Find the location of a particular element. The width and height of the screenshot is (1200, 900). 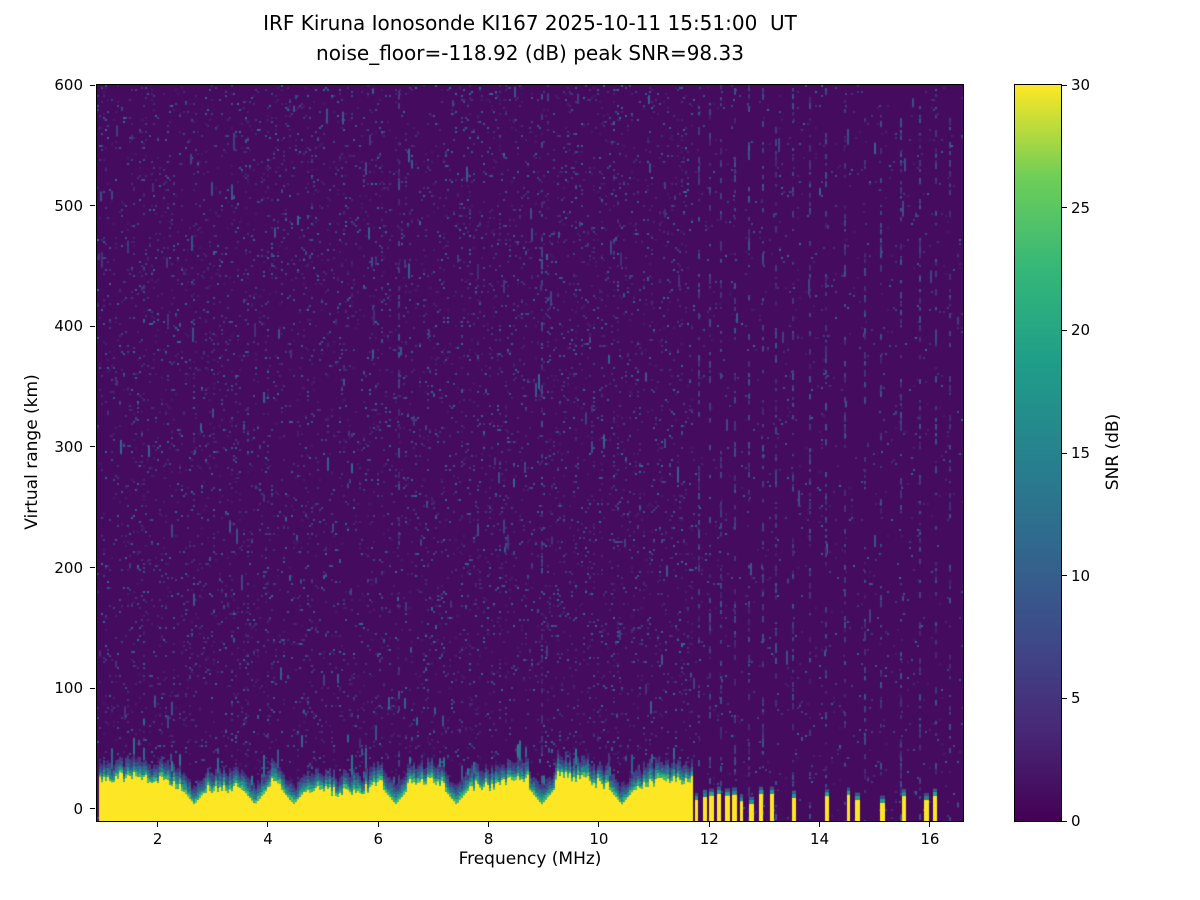

colorbar is located at coordinates (1038, 453).